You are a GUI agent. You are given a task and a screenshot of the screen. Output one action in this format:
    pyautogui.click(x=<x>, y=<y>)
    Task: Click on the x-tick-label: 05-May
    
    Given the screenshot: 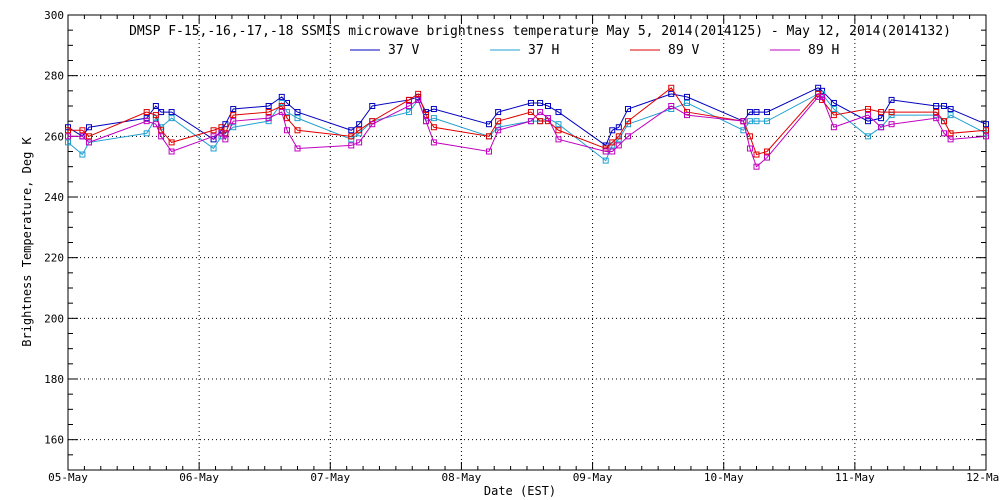 What is the action you would take?
    pyautogui.click(x=68, y=477)
    